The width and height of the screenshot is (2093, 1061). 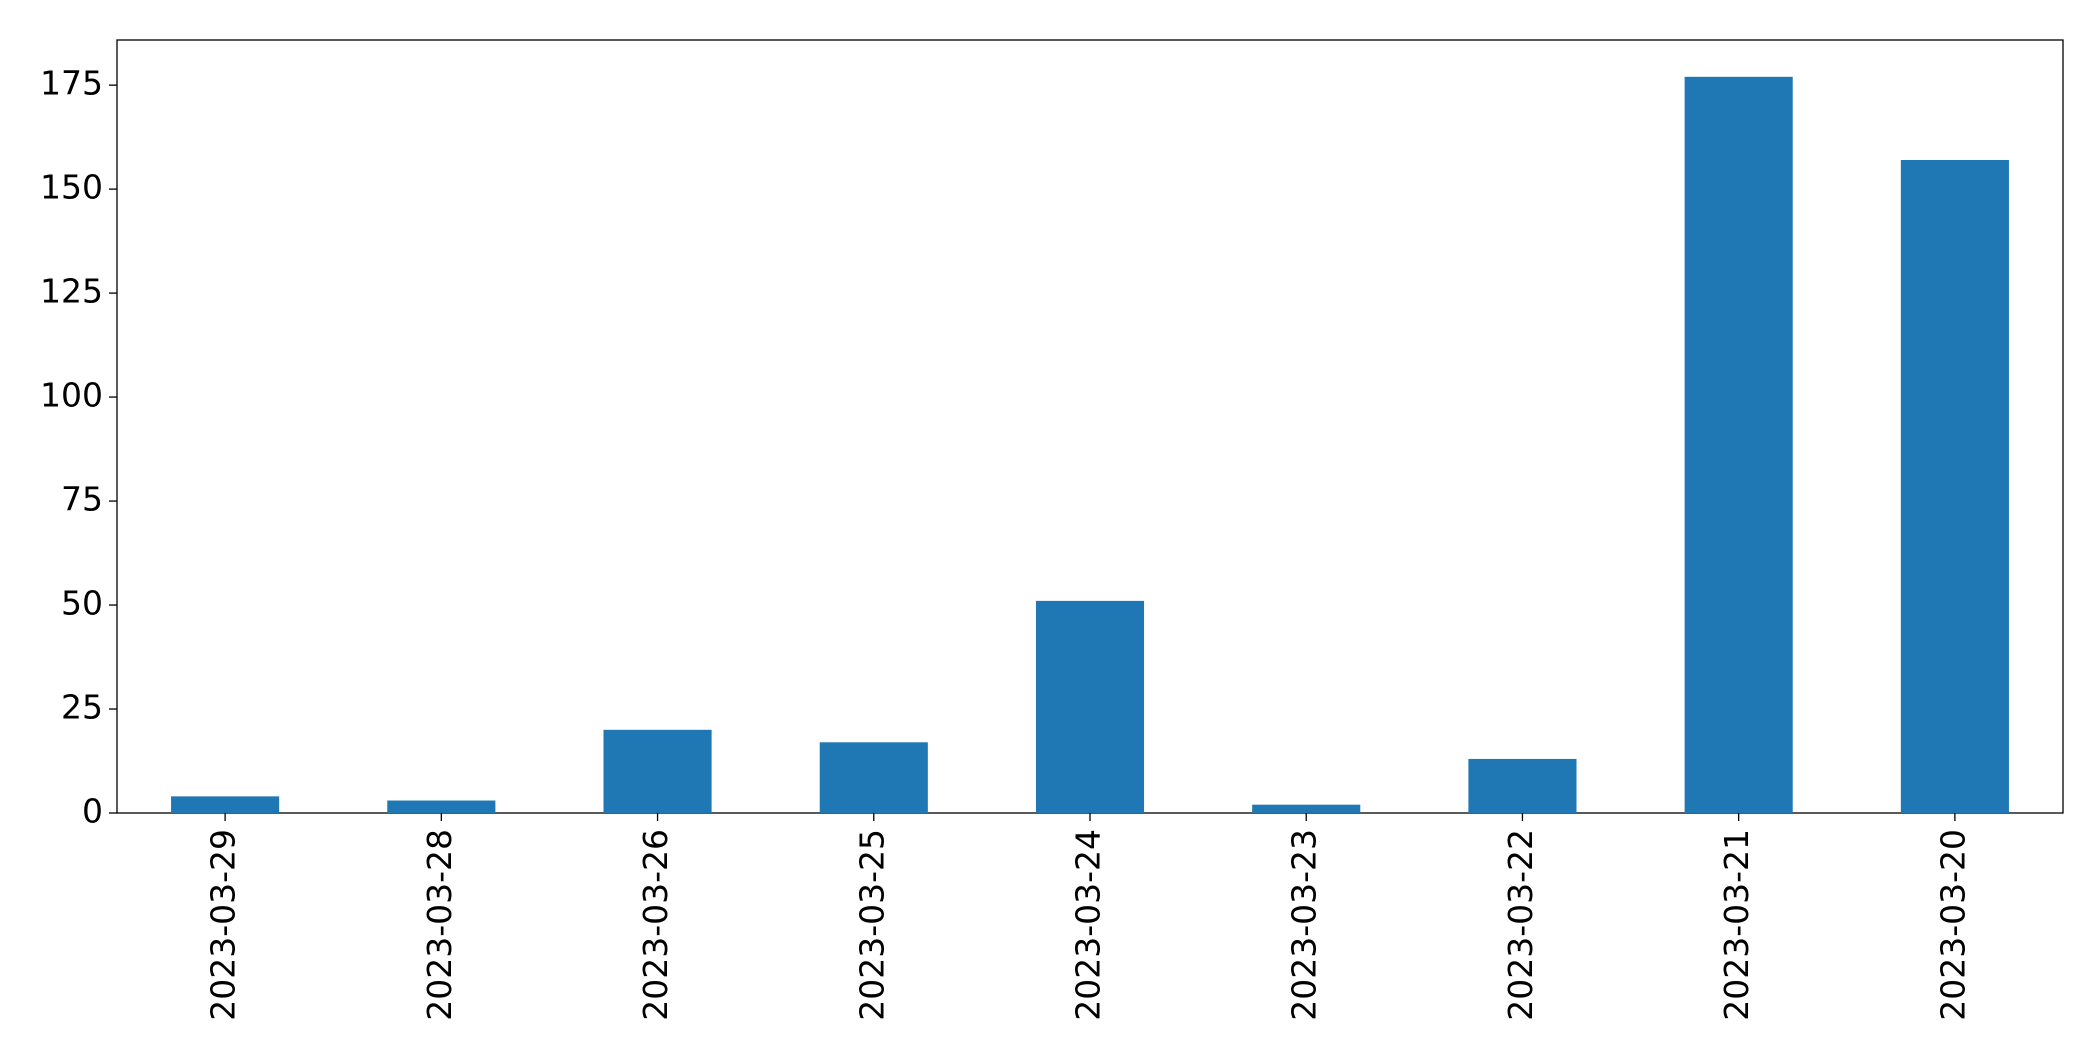 What do you see at coordinates (1520, 925) in the screenshot?
I see `x-tick-label: 2023-03-22` at bounding box center [1520, 925].